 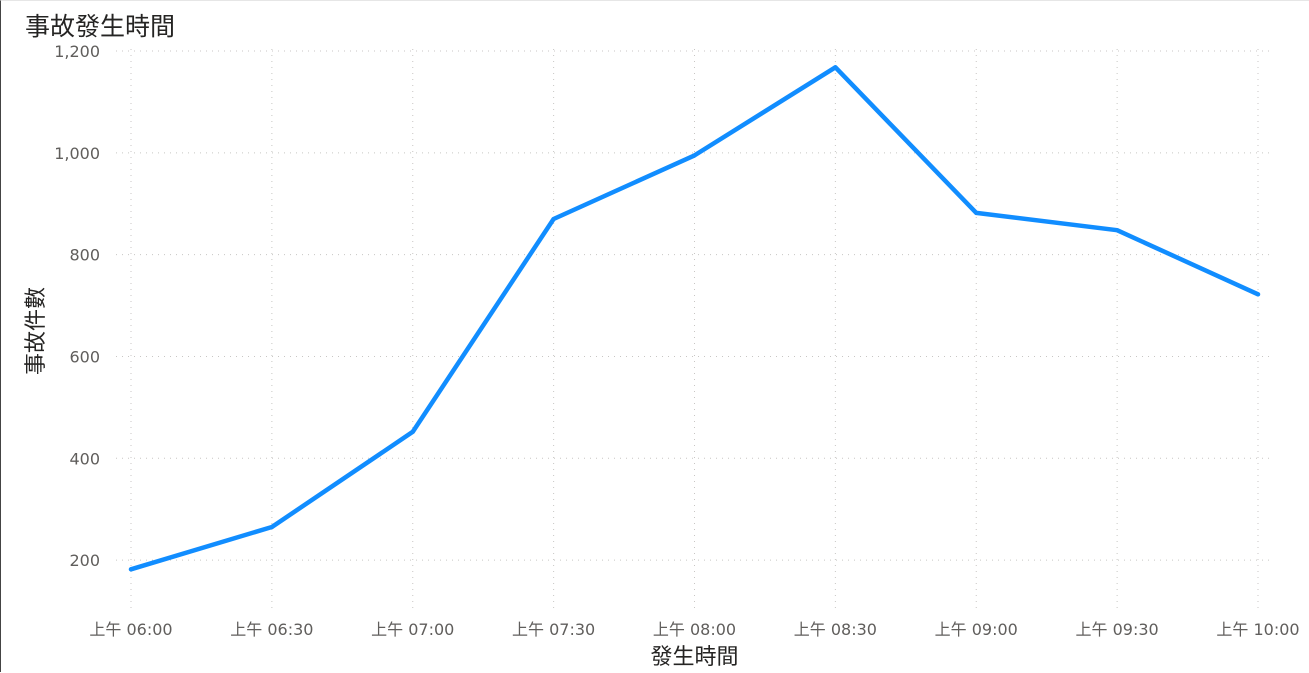 What do you see at coordinates (84, 560) in the screenshot?
I see `y-tick-label: 200` at bounding box center [84, 560].